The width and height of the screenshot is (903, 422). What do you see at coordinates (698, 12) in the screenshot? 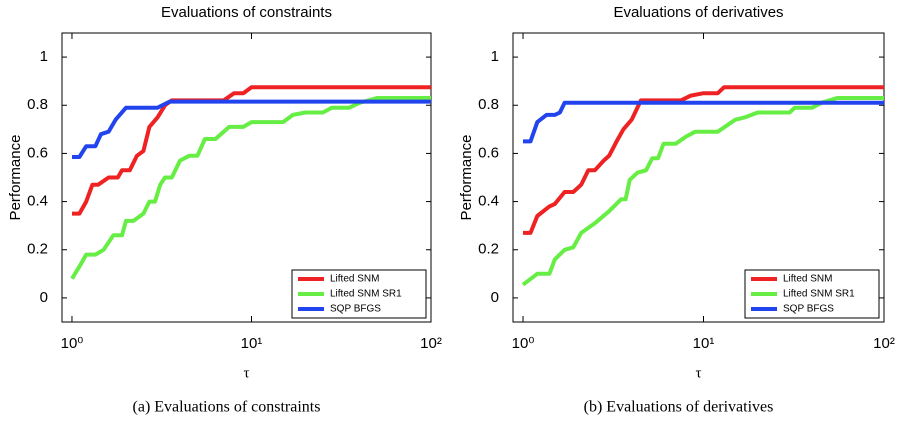
I see `chart-title: Evaluations of derivatives` at bounding box center [698, 12].